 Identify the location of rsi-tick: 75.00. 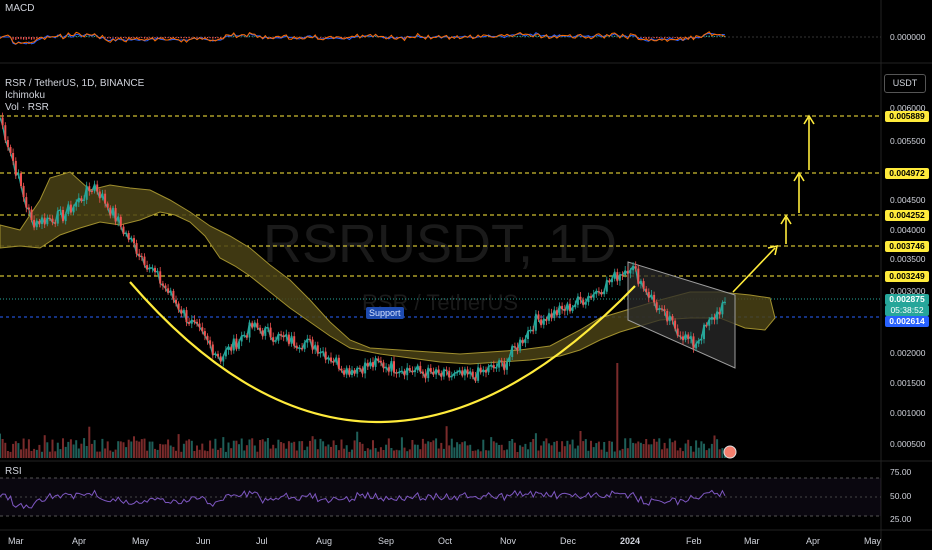
(901, 472).